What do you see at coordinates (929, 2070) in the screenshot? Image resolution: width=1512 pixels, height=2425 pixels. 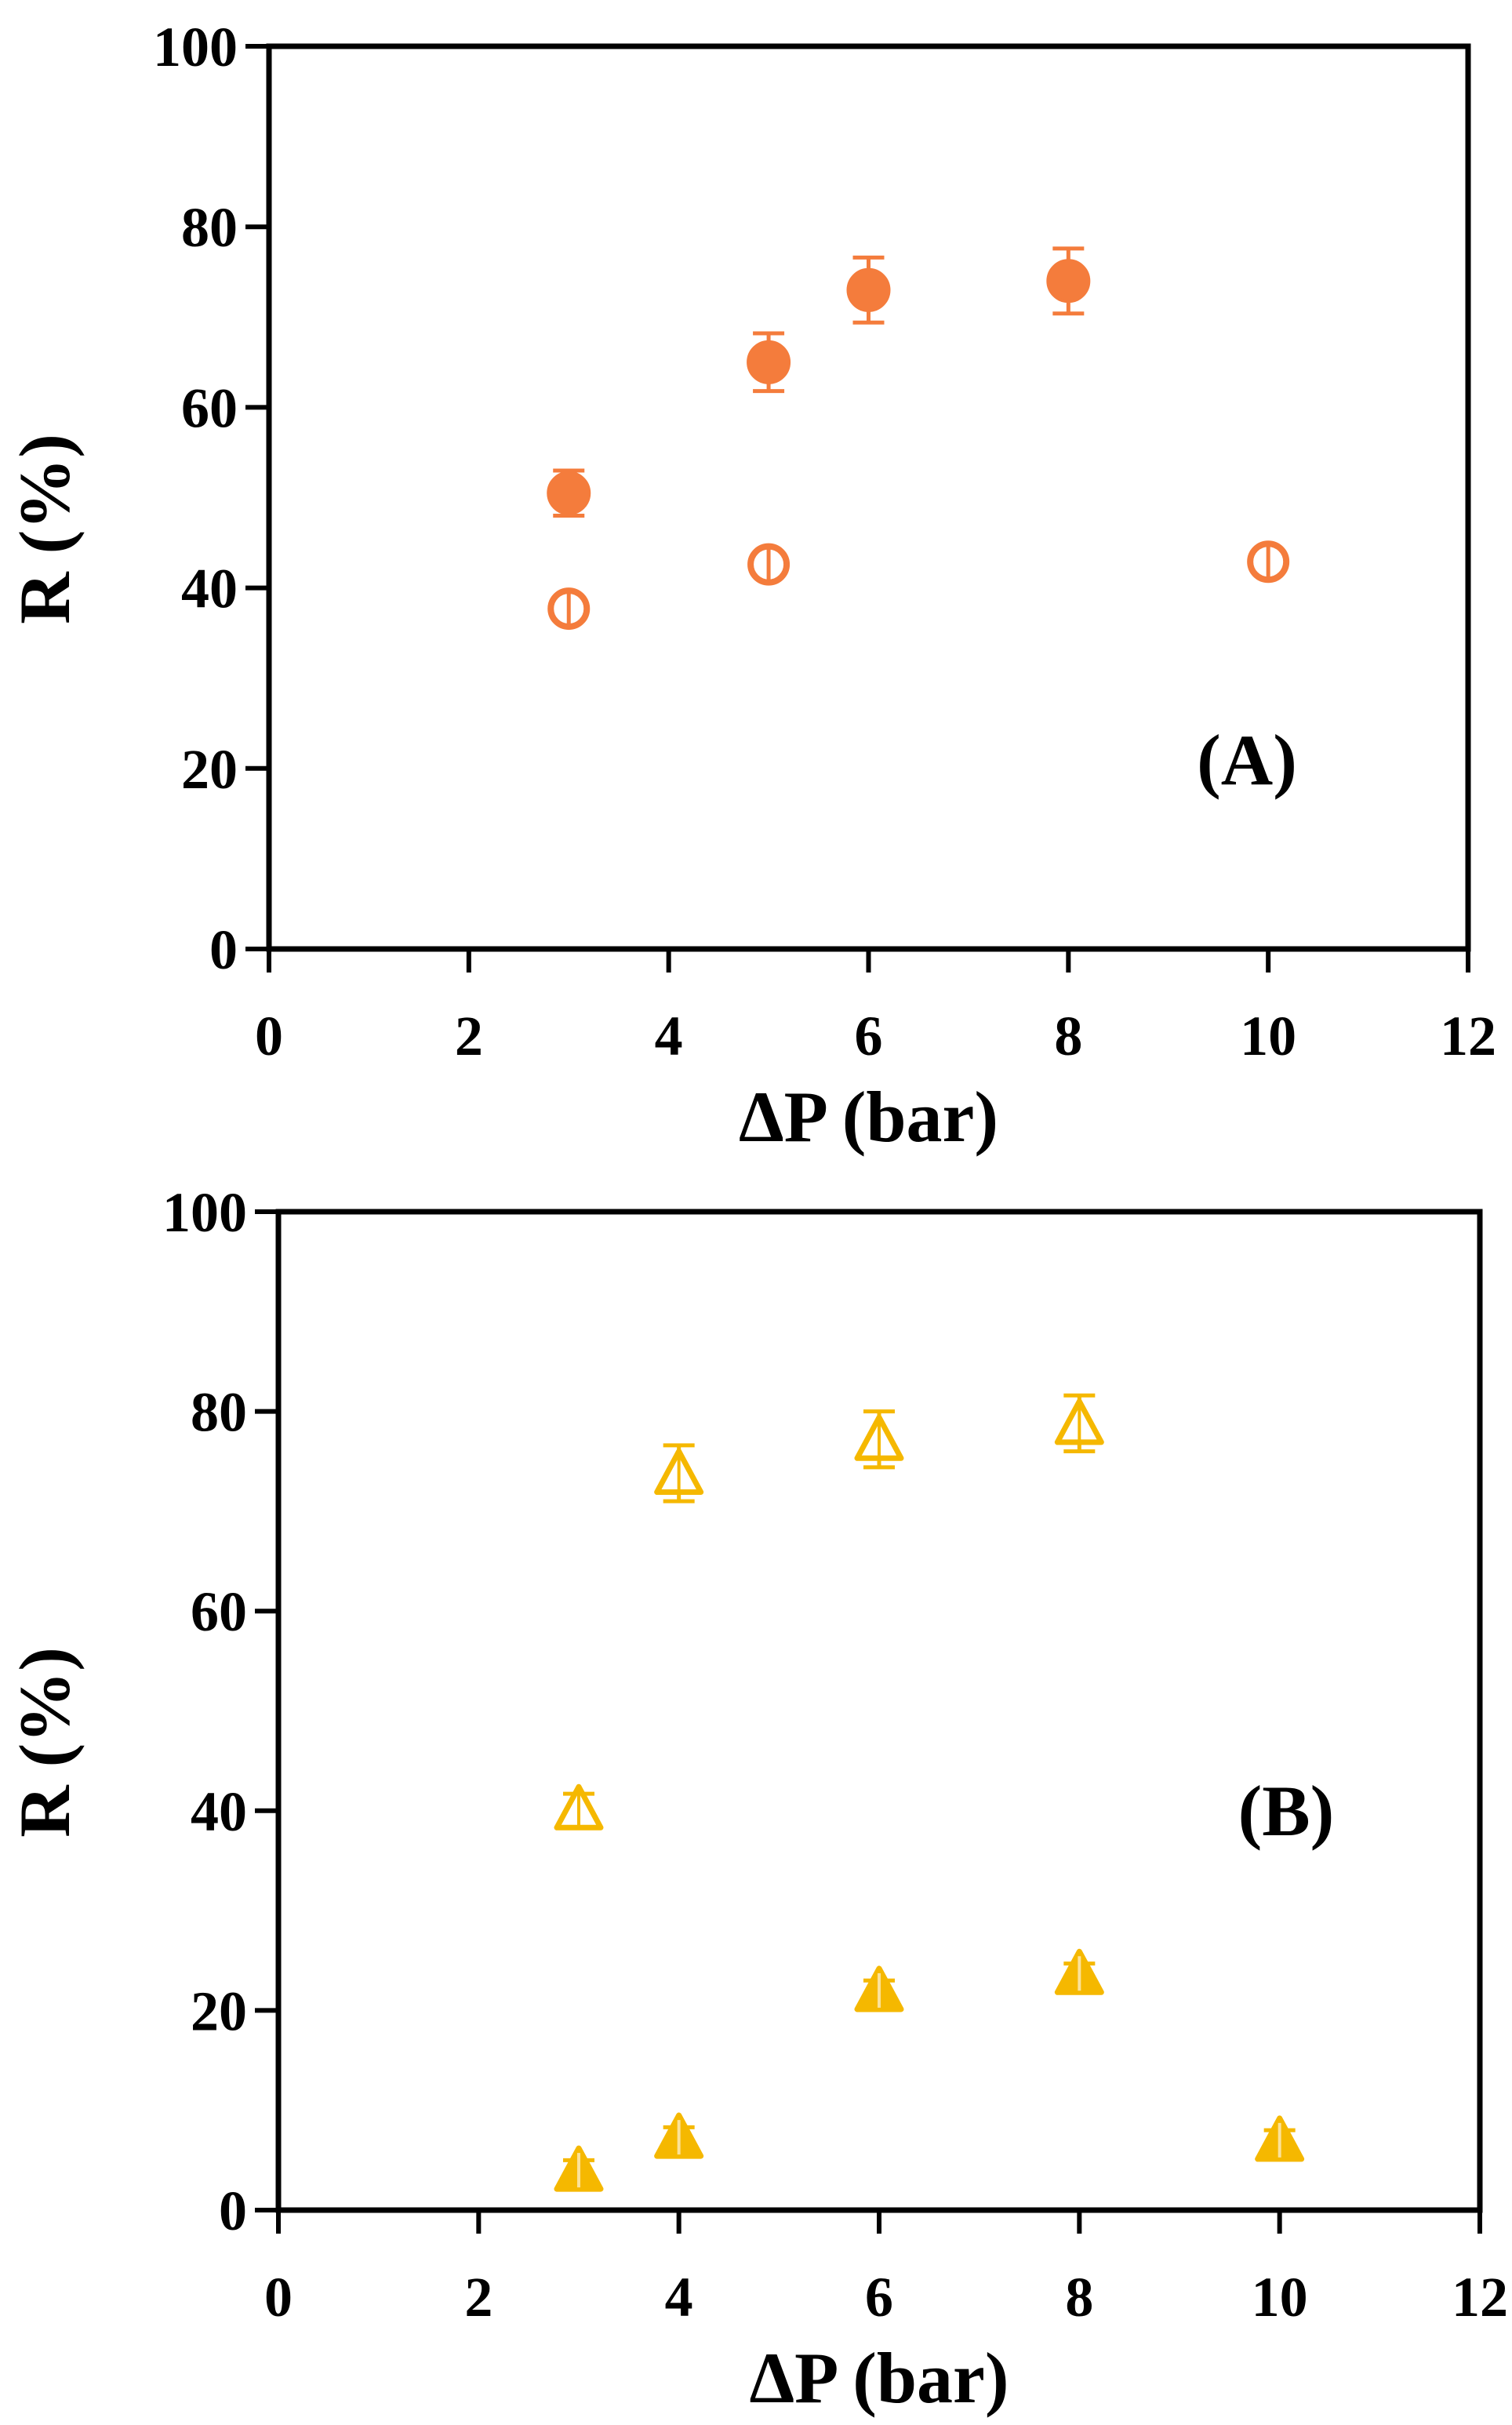 I see `series-triangle-filled` at bounding box center [929, 2070].